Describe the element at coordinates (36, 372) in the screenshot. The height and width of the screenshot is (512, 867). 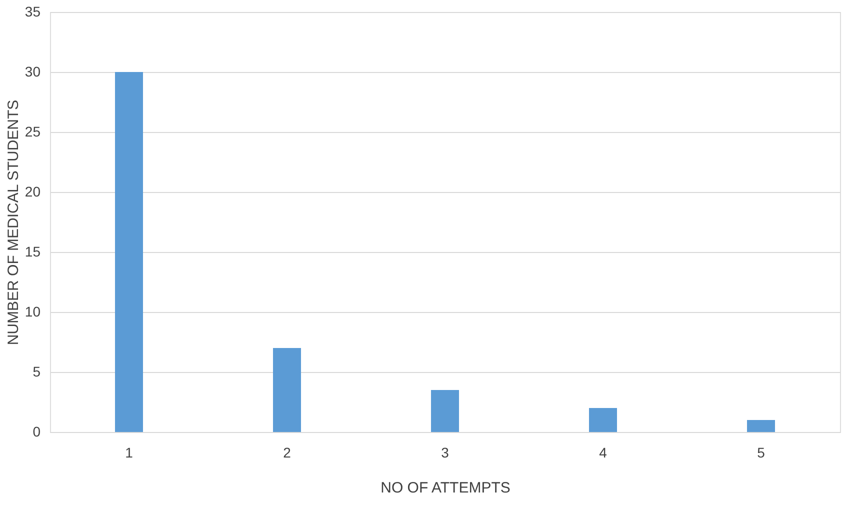
I see `y-tick-label: 5` at that location.